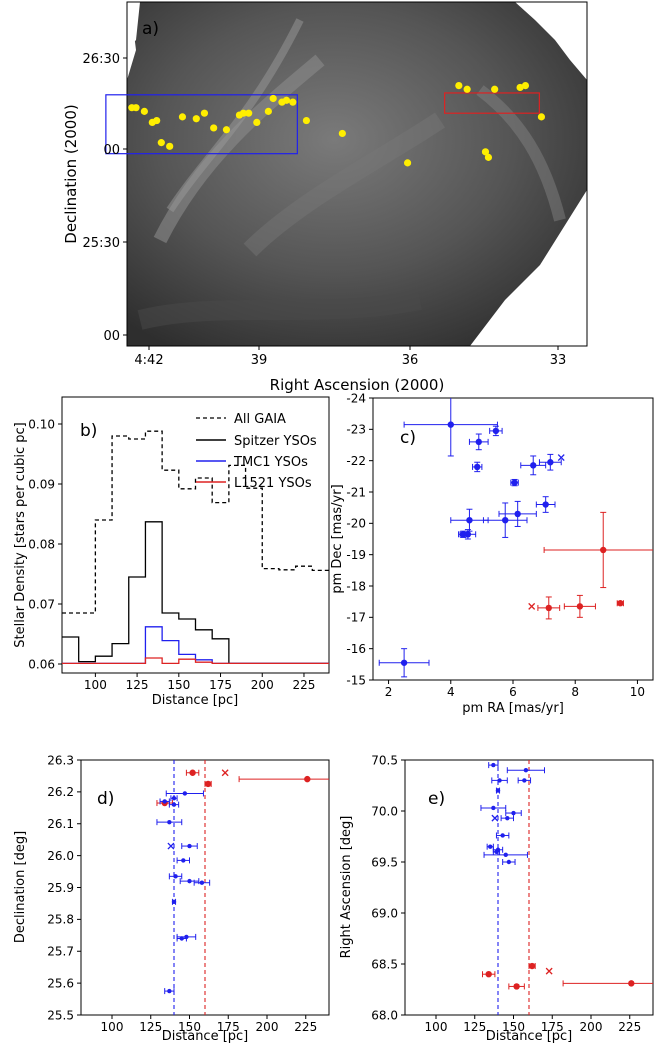 Image resolution: width=665 pixels, height=1045 pixels. Describe the element at coordinates (171, 554) in the screenshot. I see `panel-b-ticks: 100 125 150 175 200 225 0.06 0.07 0.08 0.09 0.10` at that location.